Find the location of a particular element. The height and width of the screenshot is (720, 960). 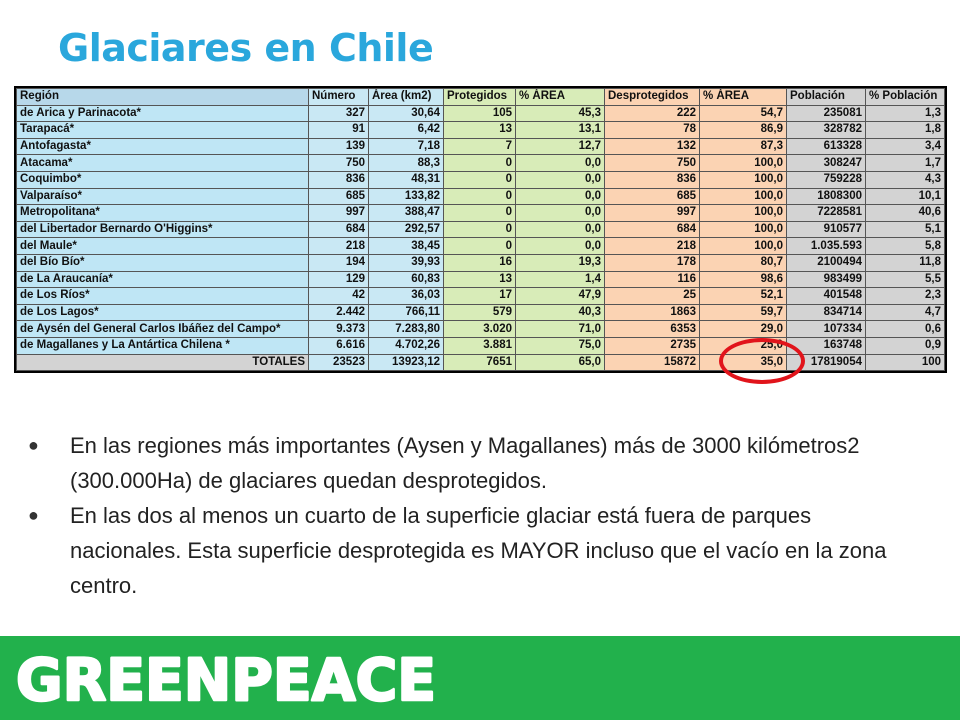

cell-population-pct: 3,4 is located at coordinates (905, 146).